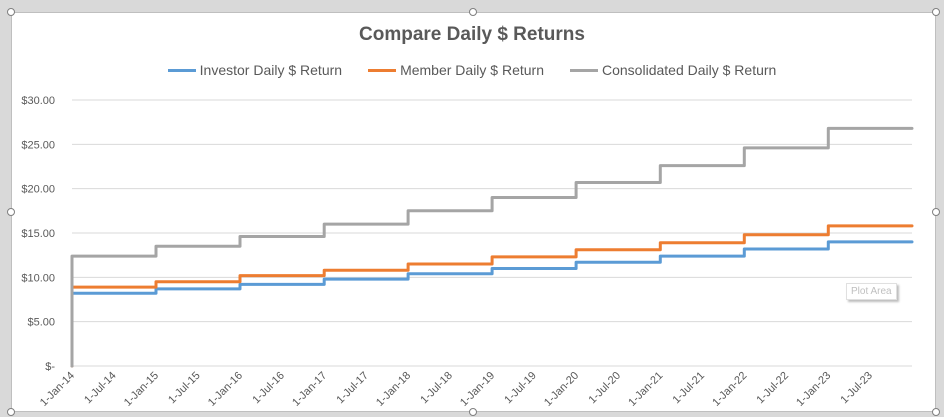  What do you see at coordinates (584, 70) in the screenshot?
I see `legend-swatch-consolidated` at bounding box center [584, 70].